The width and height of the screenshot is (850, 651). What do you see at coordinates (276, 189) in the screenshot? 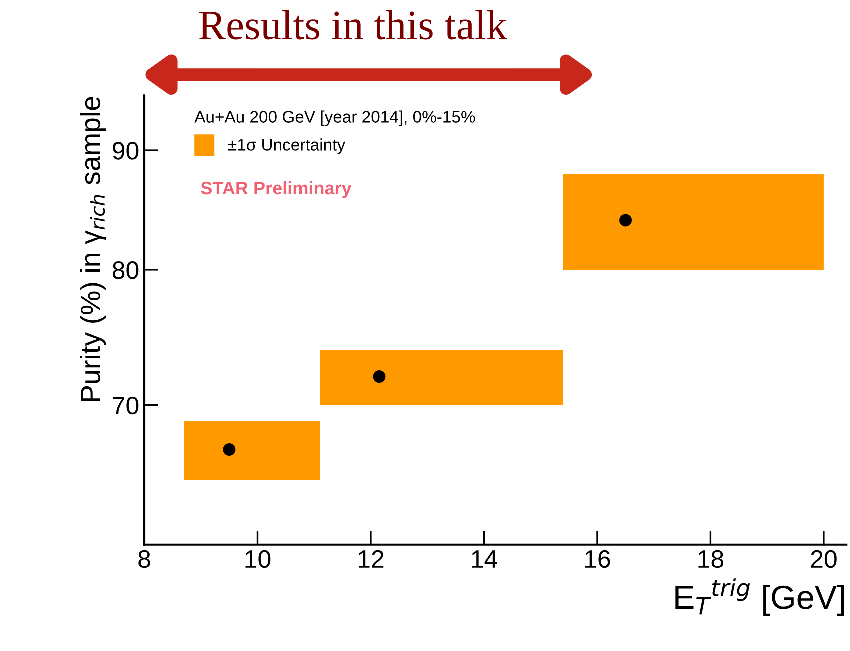
I see `annotation: STAR Preliminary` at bounding box center [276, 189].